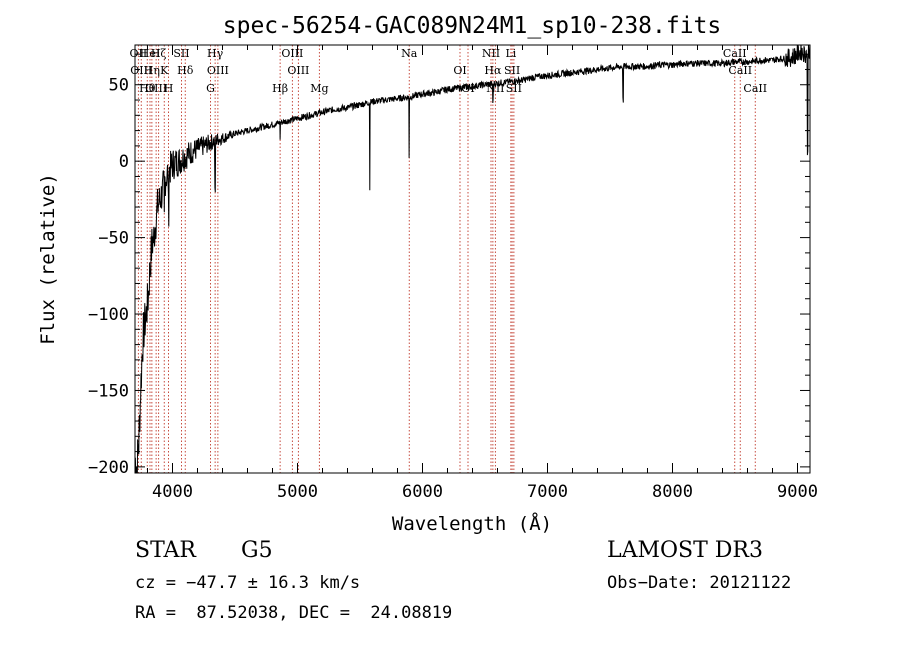  I want to click on chart-title: spec-56254-GAC089N24M1_sp10-238.fits, so click(472, 26).